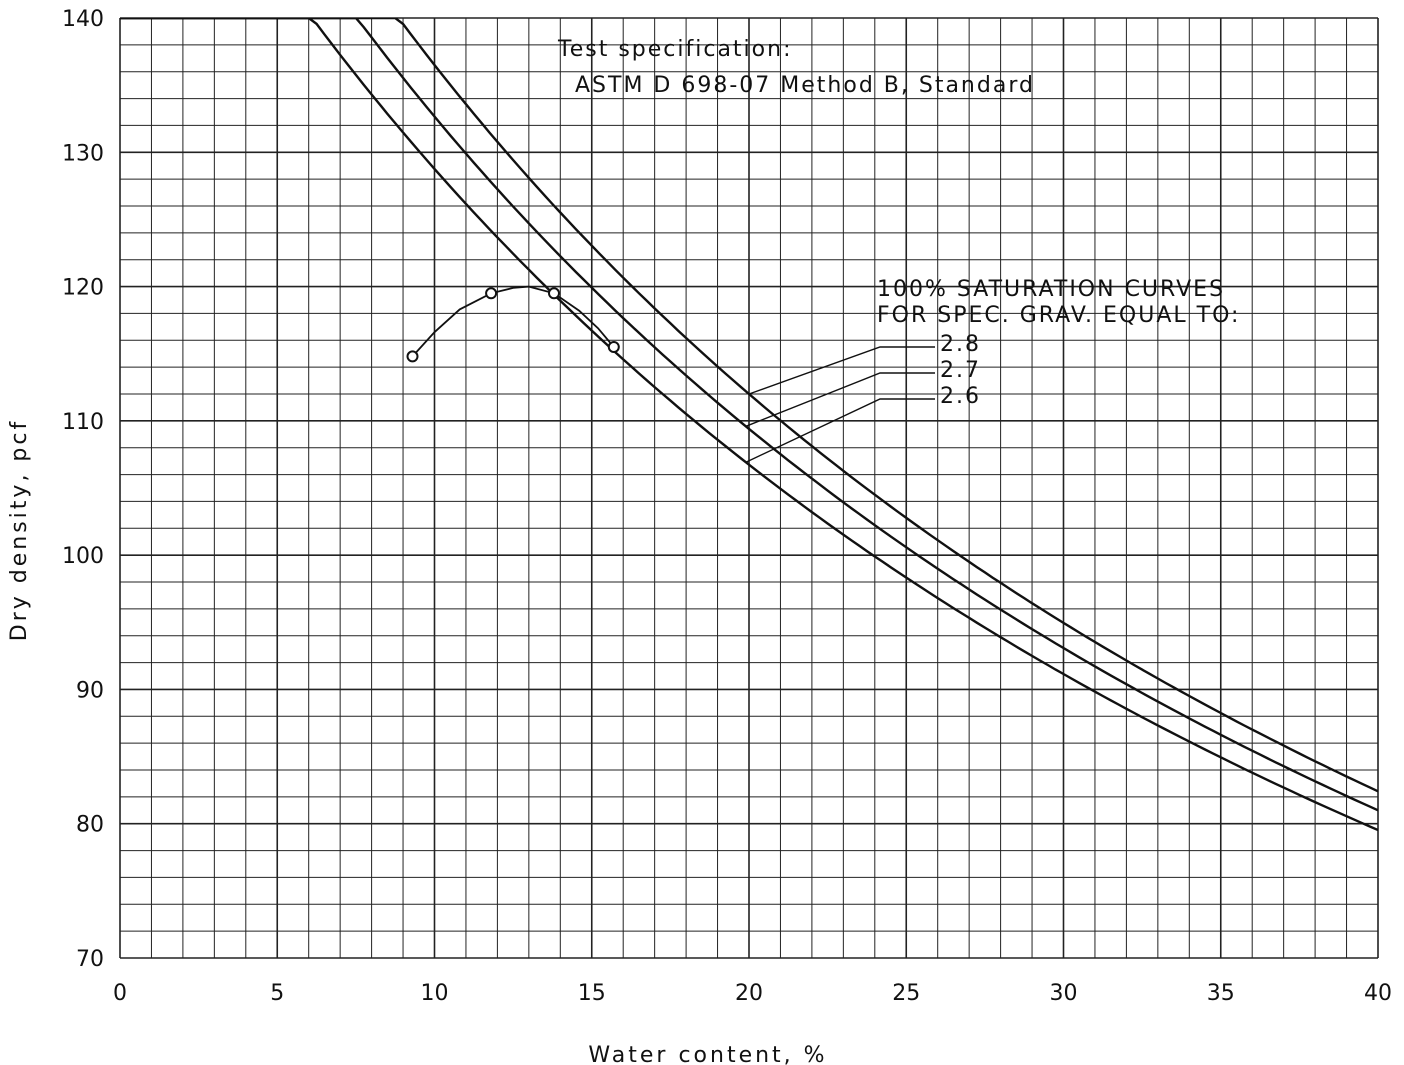 The image size is (1404, 1065). What do you see at coordinates (805, 85) in the screenshot?
I see `spec-method: ASTM D 698-07 Method B, Standard` at bounding box center [805, 85].